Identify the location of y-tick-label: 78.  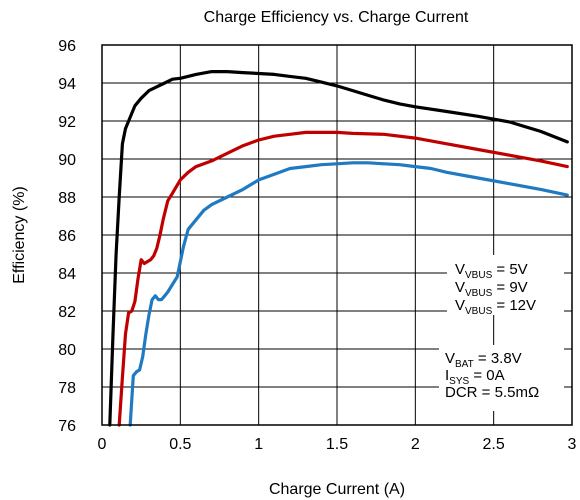
(67, 388).